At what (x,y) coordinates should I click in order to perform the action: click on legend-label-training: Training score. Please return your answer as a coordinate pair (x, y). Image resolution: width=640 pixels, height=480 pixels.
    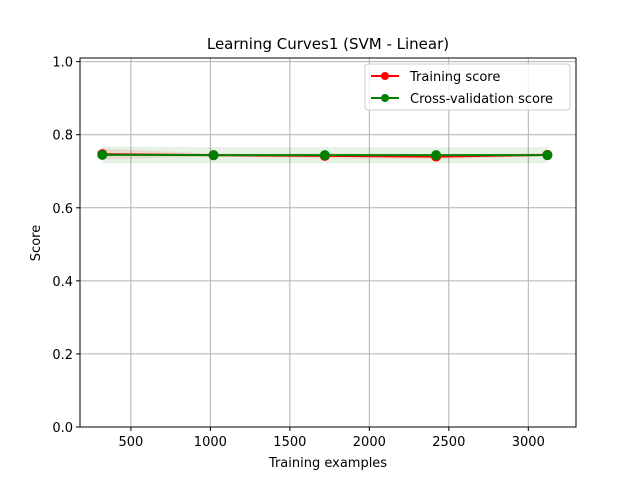
    Looking at the image, I should click on (454, 77).